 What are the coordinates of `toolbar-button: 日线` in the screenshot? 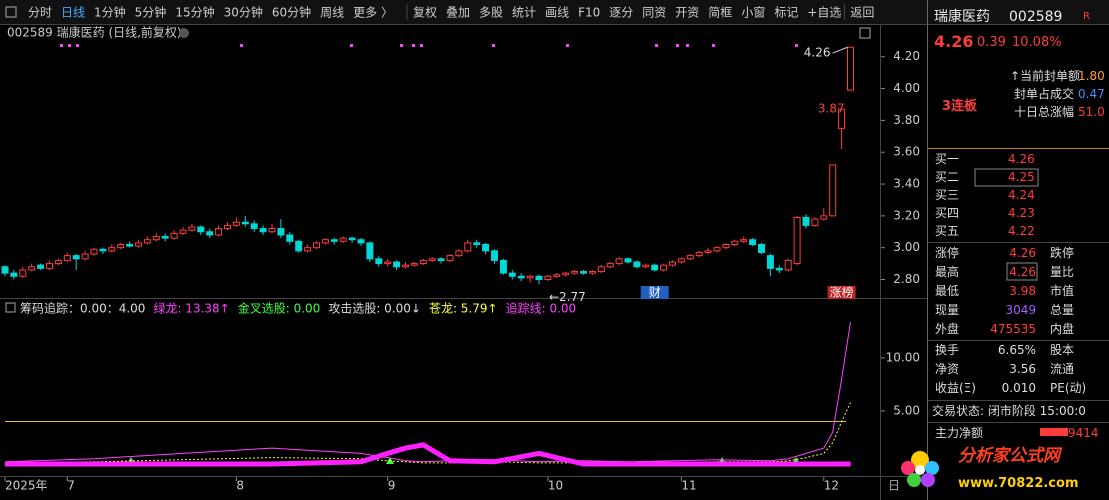 It's located at (73, 13).